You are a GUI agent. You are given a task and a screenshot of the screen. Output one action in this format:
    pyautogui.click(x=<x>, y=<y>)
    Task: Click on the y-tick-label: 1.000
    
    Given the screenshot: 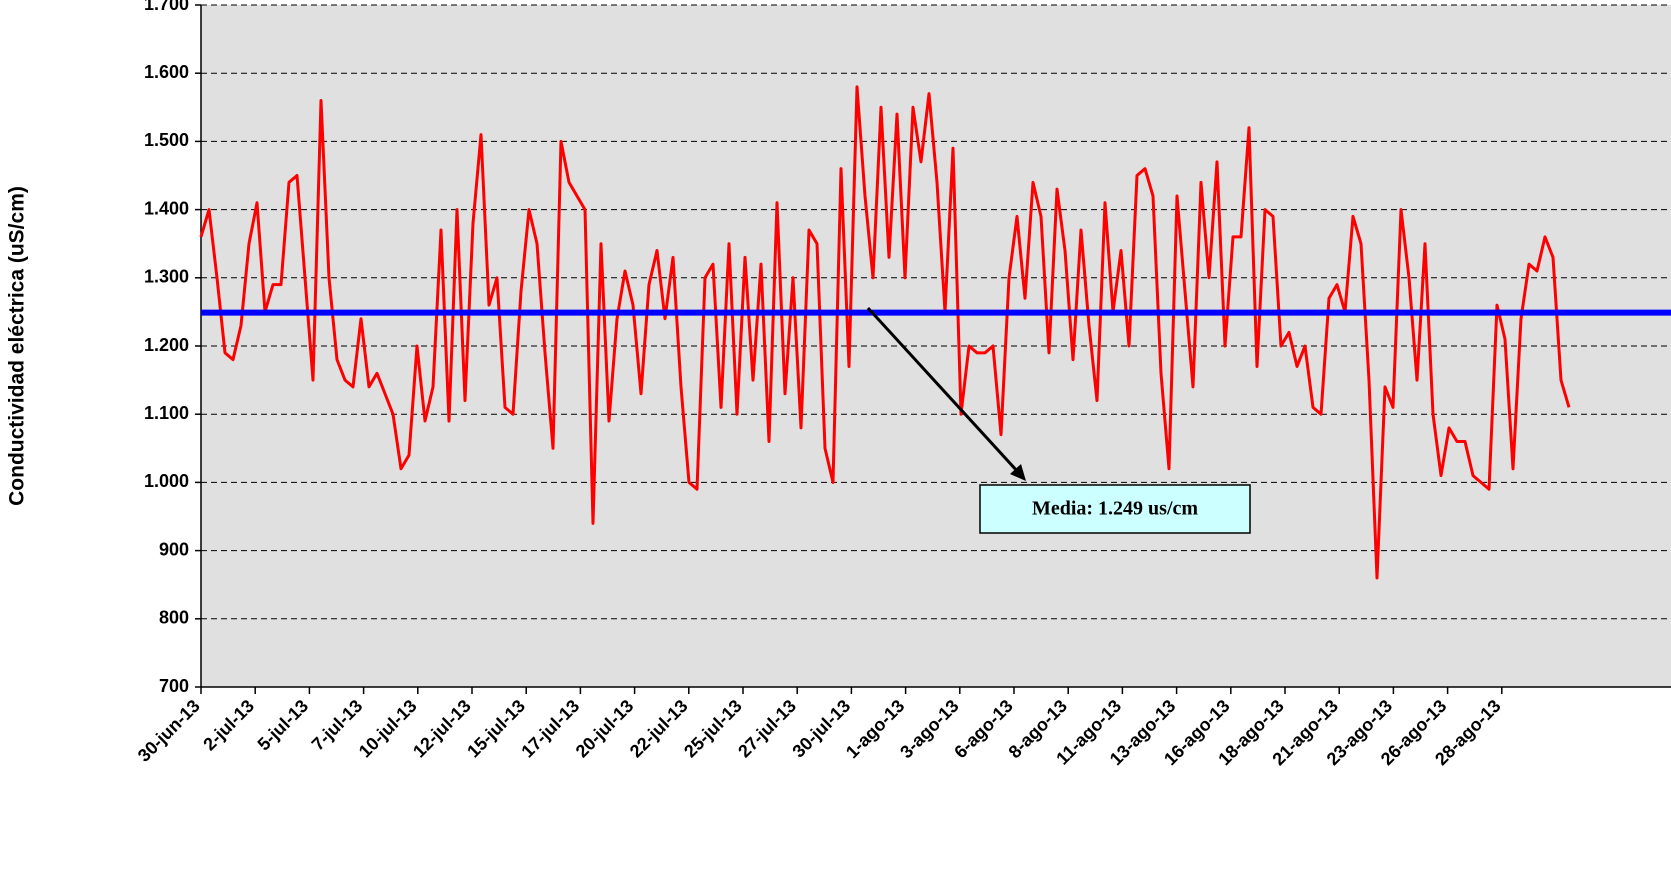 What is the action you would take?
    pyautogui.click(x=166, y=481)
    